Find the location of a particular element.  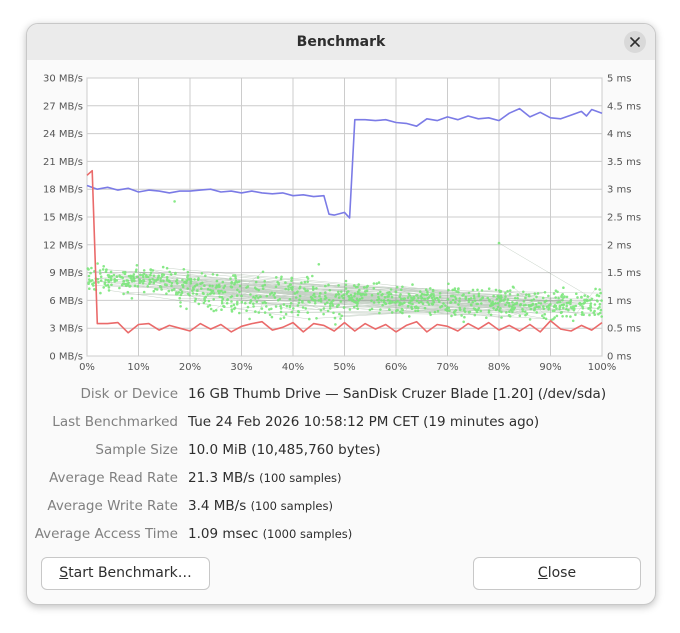

close-button: Close is located at coordinates (557, 573).